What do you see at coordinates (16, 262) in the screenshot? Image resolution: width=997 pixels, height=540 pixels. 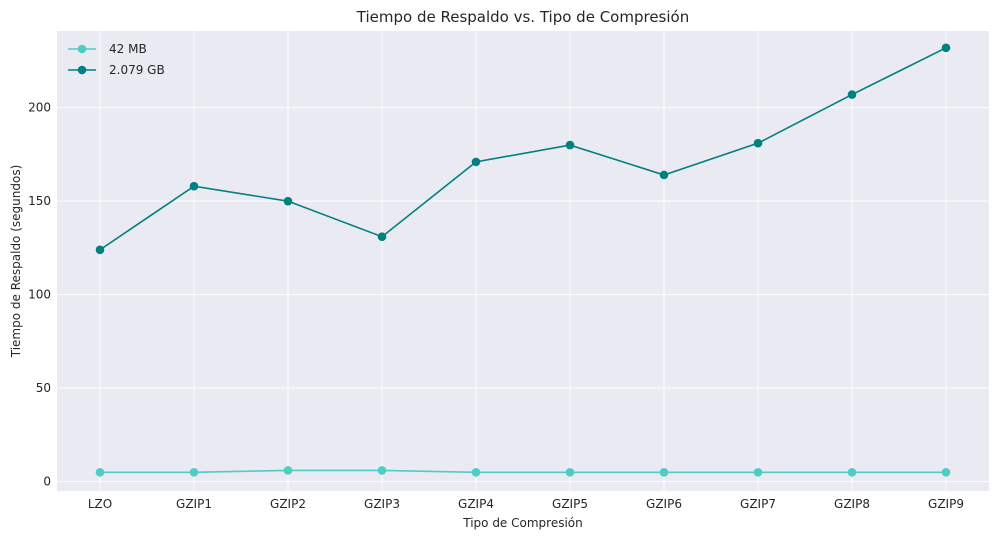 I see `y-axis-label: Tiempo de Respaldo (segundos)` at bounding box center [16, 262].